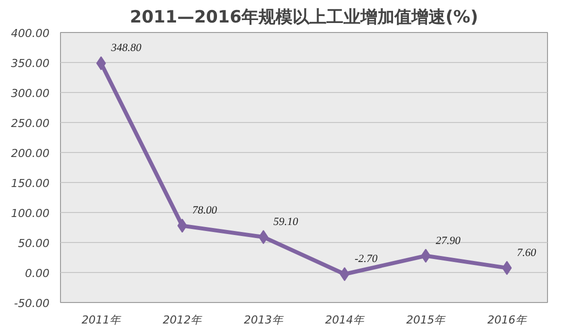 Image resolution: width=577 pixels, height=329 pixels. Describe the element at coordinates (426, 320) in the screenshot. I see `x-tick-label: 2015年` at that location.